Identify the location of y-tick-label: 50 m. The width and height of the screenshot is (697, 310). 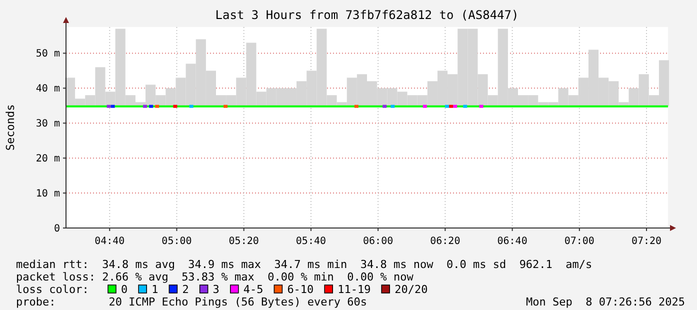
(48, 54).